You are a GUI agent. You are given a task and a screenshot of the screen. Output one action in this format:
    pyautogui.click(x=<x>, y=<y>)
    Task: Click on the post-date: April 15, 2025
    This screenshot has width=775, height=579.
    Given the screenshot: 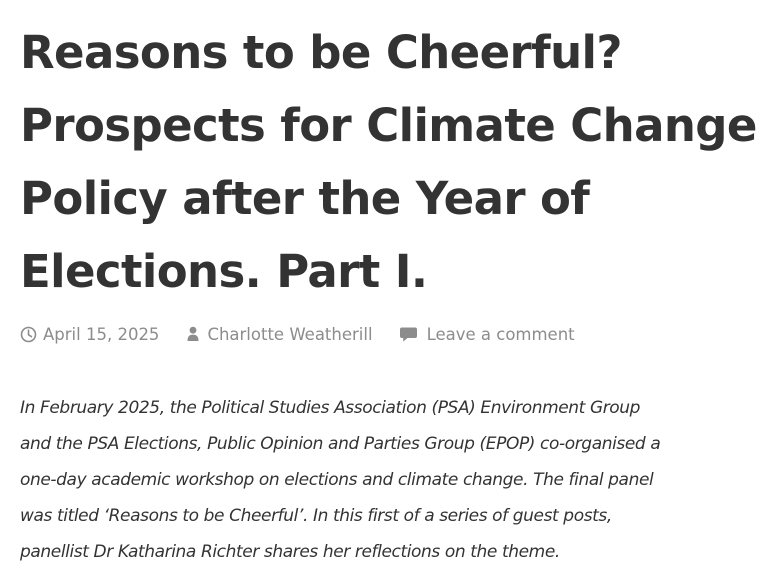 What is the action you would take?
    pyautogui.click(x=89, y=334)
    